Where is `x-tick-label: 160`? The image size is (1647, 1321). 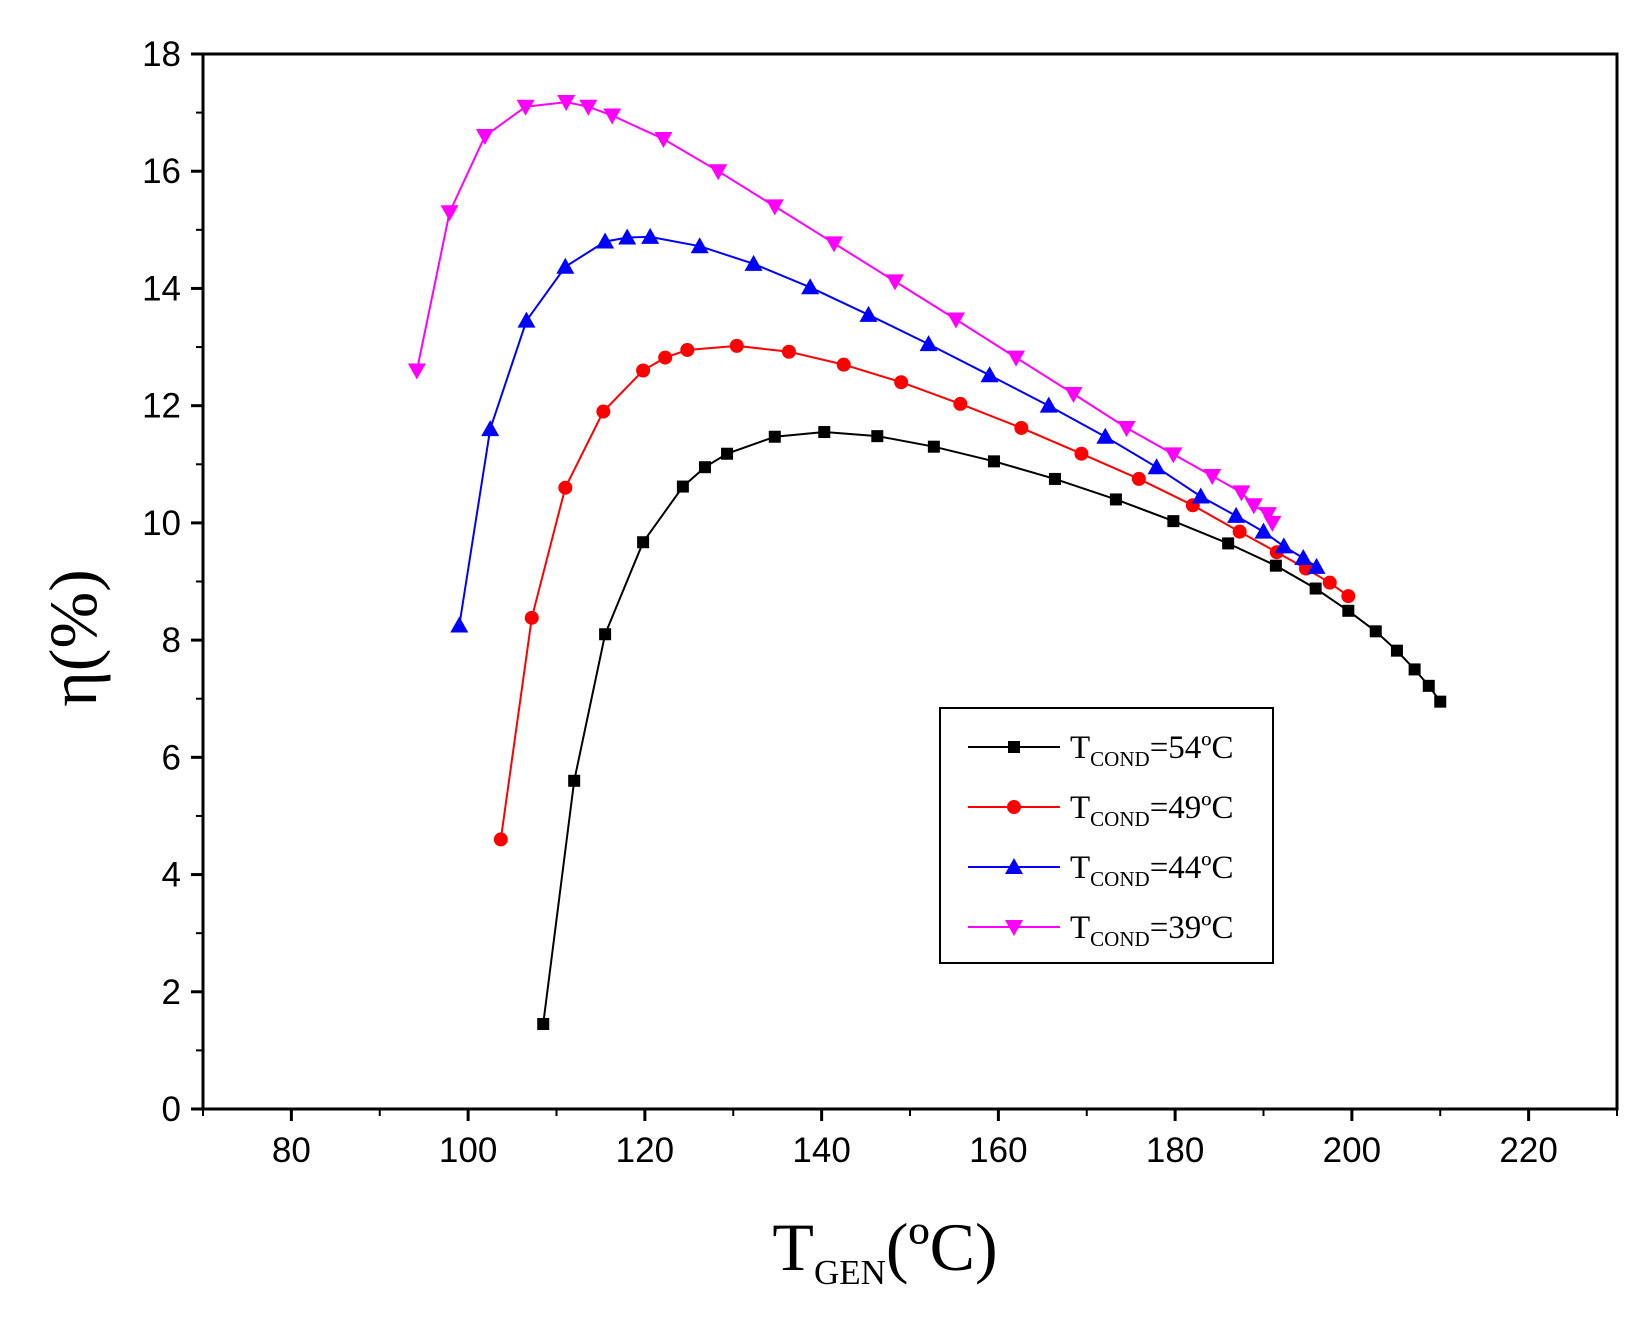 x-tick-label: 160 is located at coordinates (998, 1150).